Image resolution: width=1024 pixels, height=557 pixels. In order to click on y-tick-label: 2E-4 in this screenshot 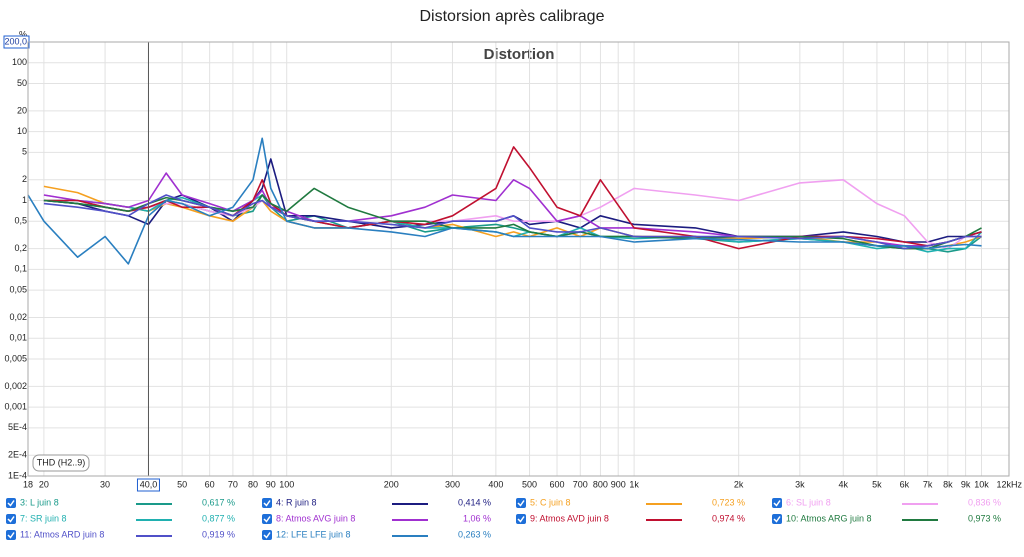, I will do `click(17, 455)`.